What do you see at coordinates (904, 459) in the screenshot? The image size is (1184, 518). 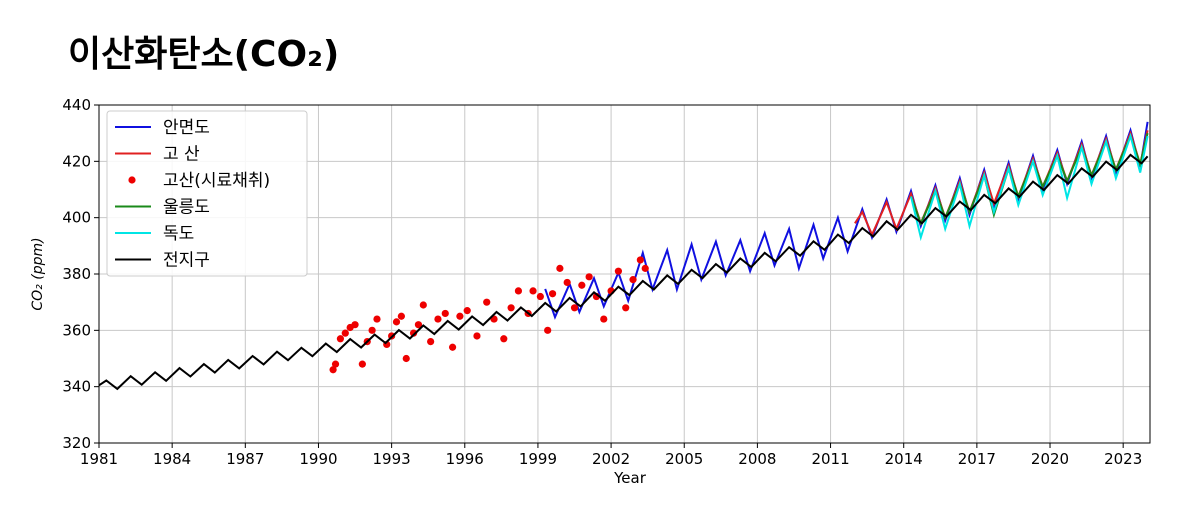 I see `x-tick-label: 2014` at bounding box center [904, 459].